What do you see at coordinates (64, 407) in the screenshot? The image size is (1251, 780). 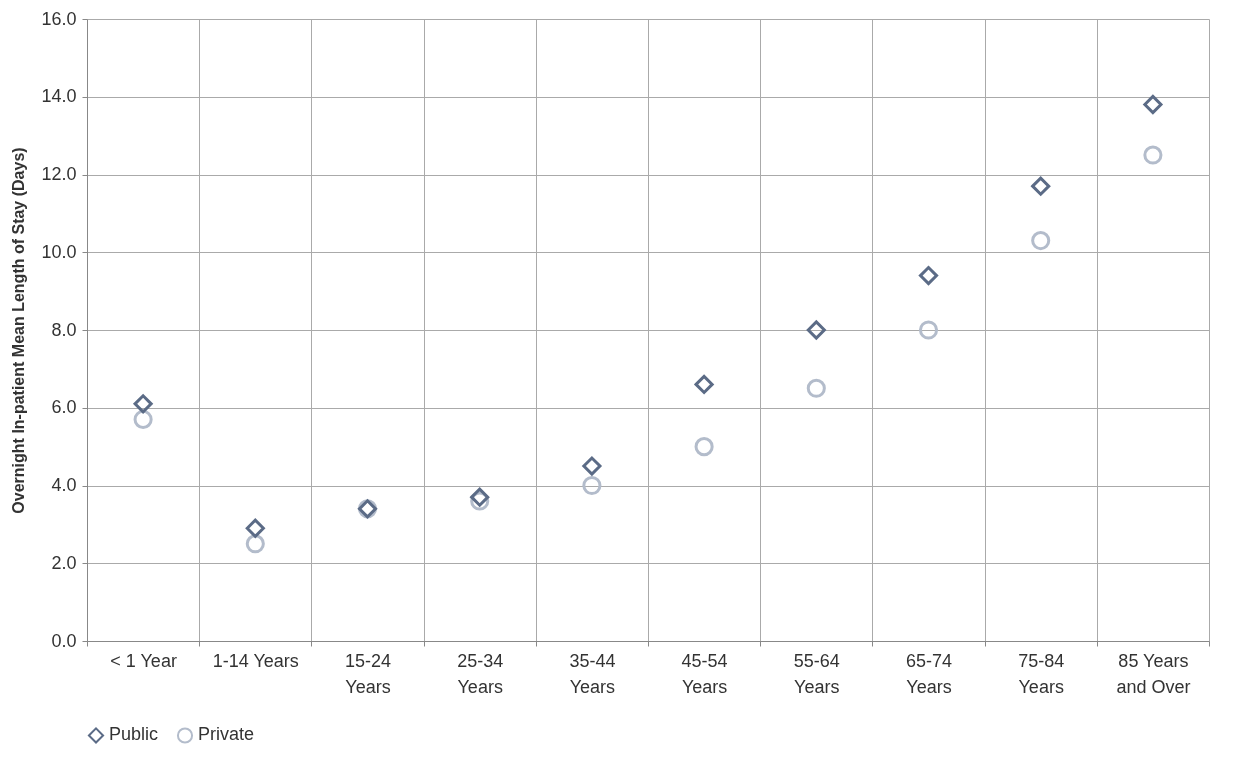 I see `y-tick-label: 6.0` at bounding box center [64, 407].